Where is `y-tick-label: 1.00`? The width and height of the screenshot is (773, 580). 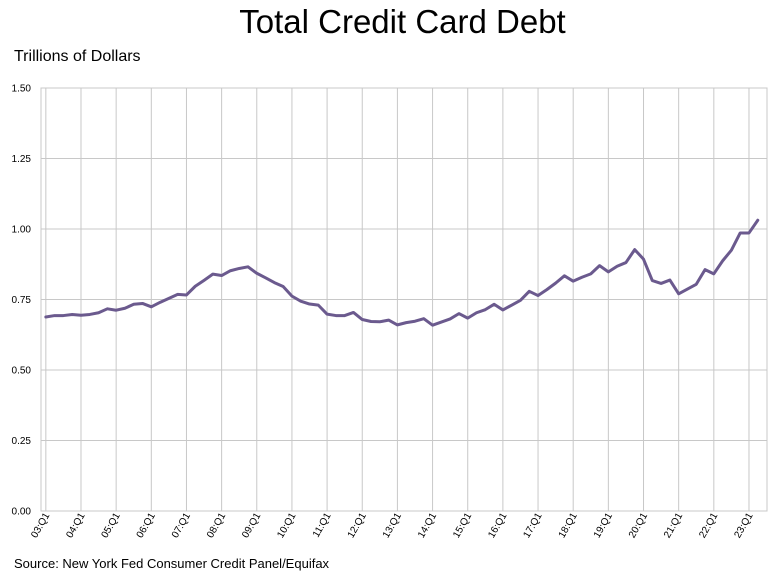
y-tick-label: 1.00 is located at coordinates (22, 230).